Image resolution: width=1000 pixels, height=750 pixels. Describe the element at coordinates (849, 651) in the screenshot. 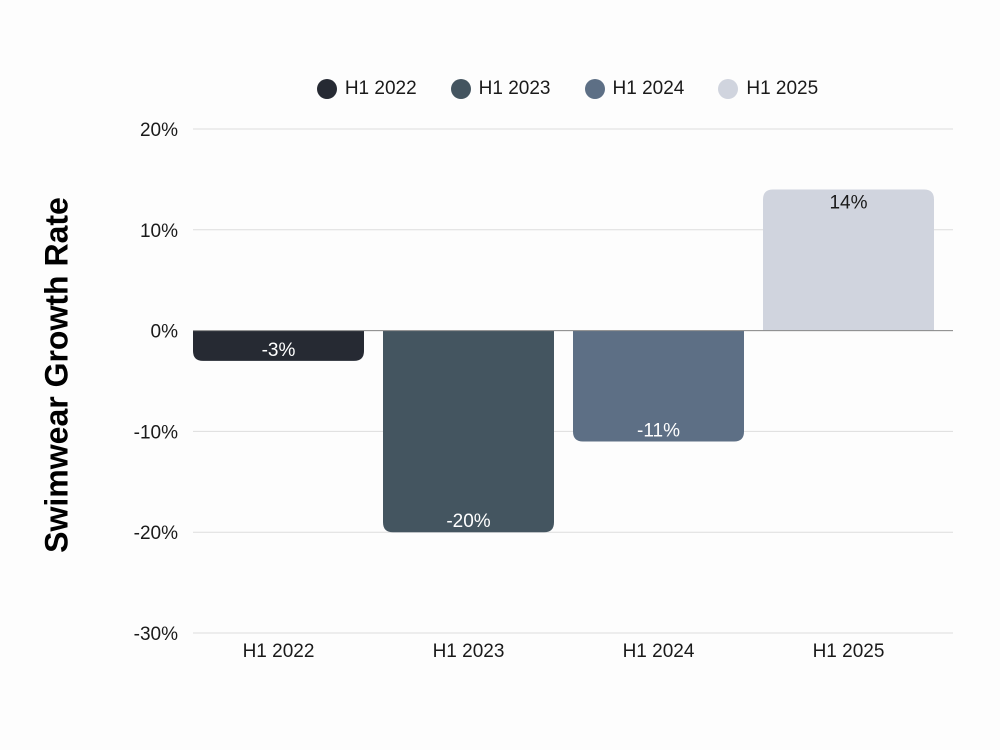

I see `x-tick-label: H1 2025` at that location.